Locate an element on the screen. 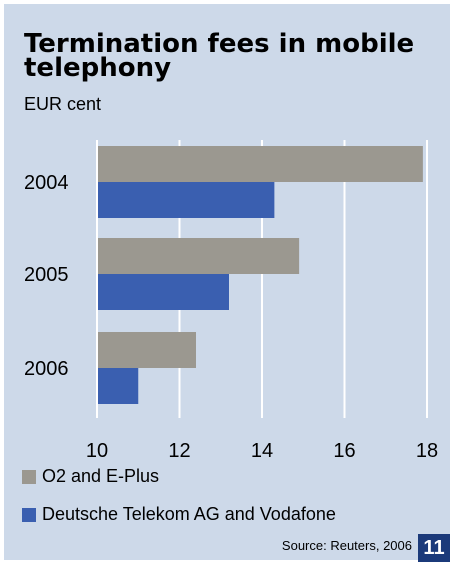  unit-label: EUR cent is located at coordinates (63, 104).